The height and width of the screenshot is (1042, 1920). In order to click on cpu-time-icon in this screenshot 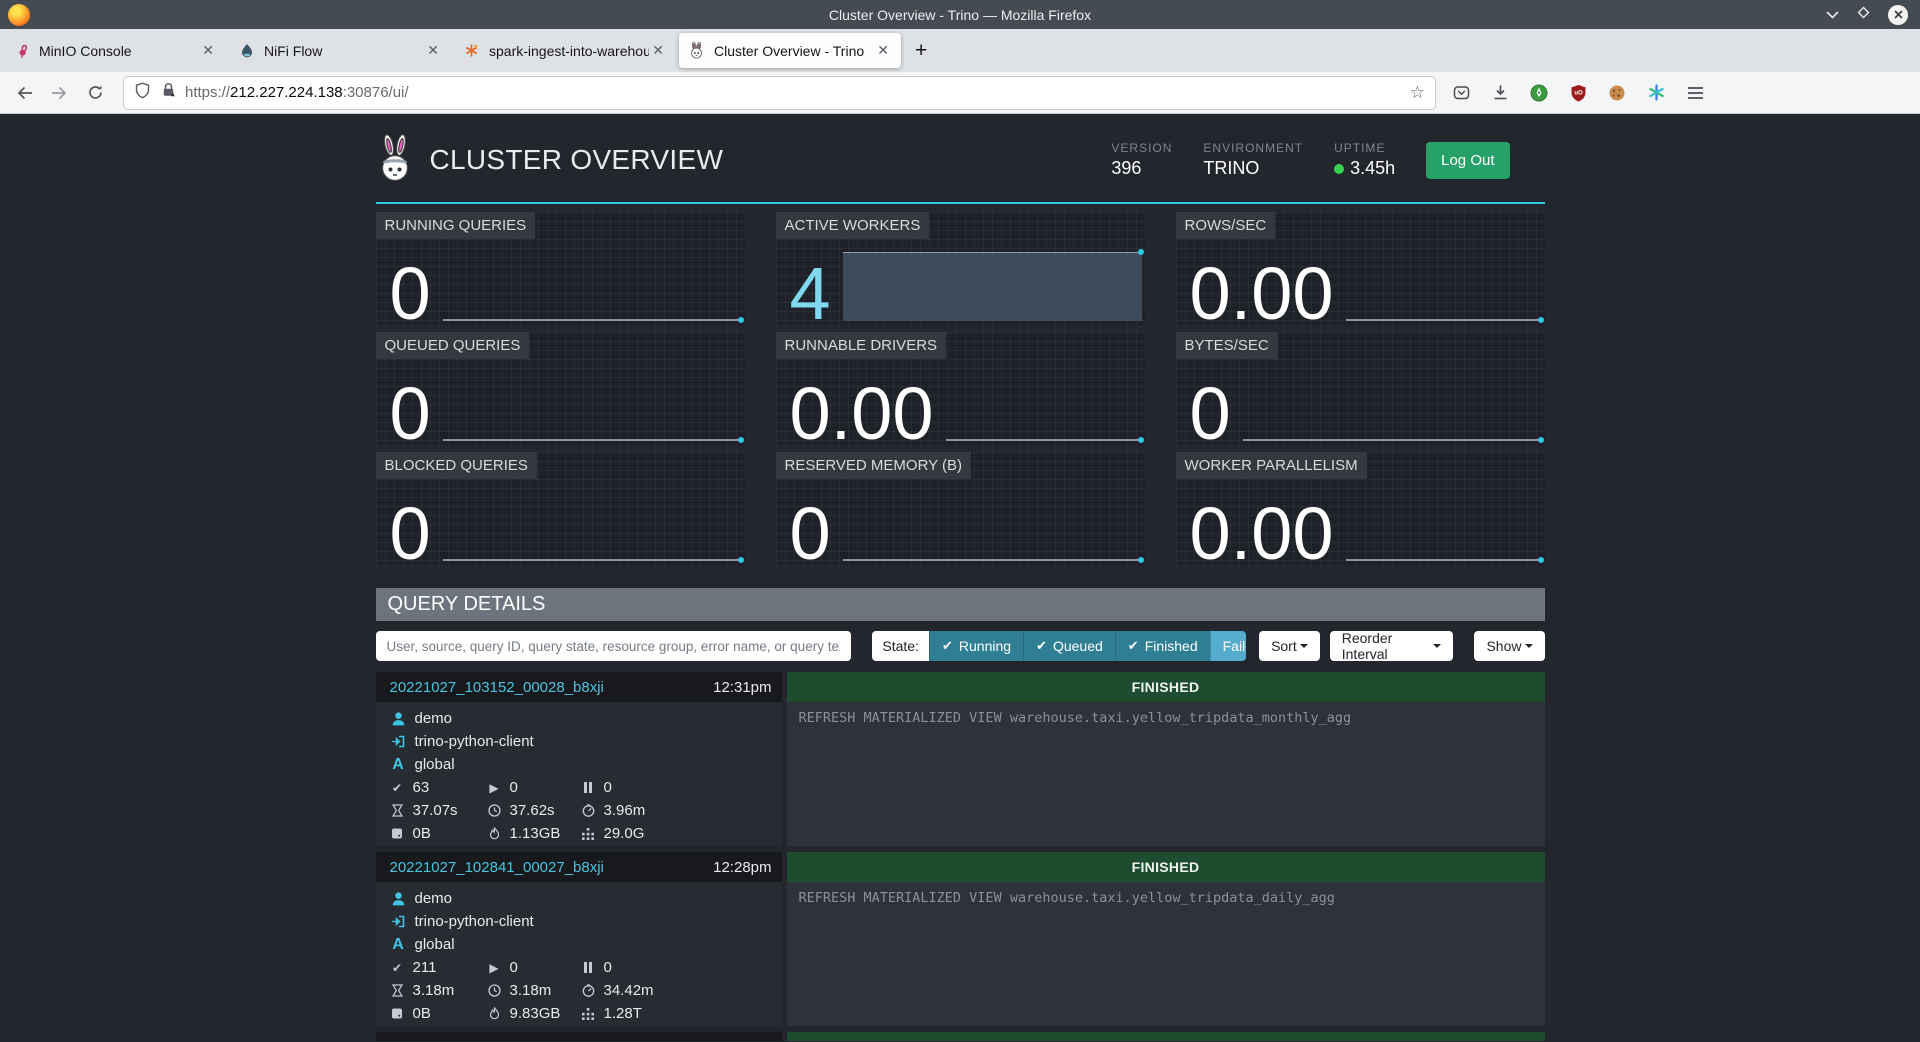, I will do `click(588, 810)`.